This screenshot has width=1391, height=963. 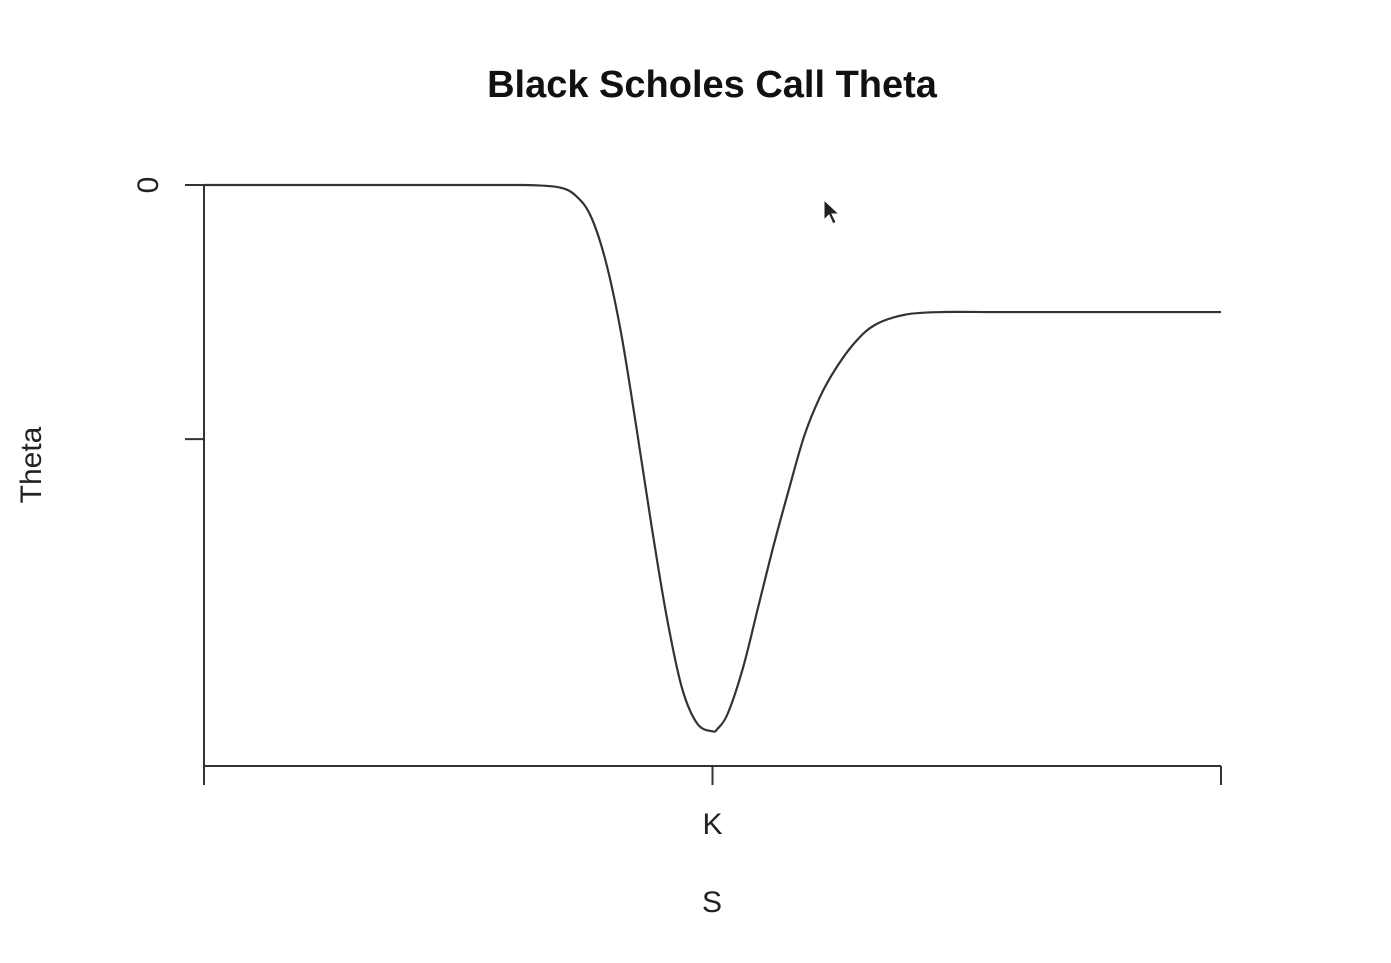 I want to click on arrow-cursor-icon, so click(x=832, y=211).